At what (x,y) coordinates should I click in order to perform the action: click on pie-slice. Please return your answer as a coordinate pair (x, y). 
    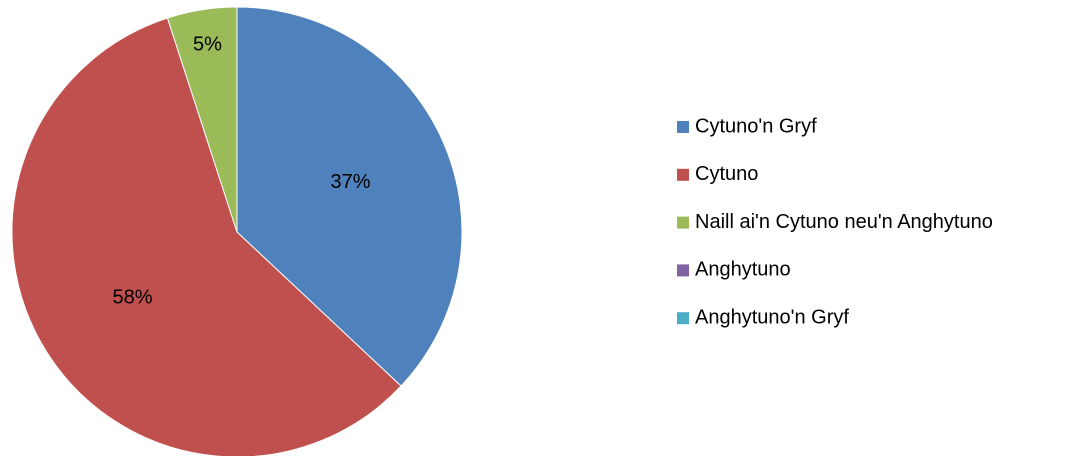
    Looking at the image, I should click on (202, 119).